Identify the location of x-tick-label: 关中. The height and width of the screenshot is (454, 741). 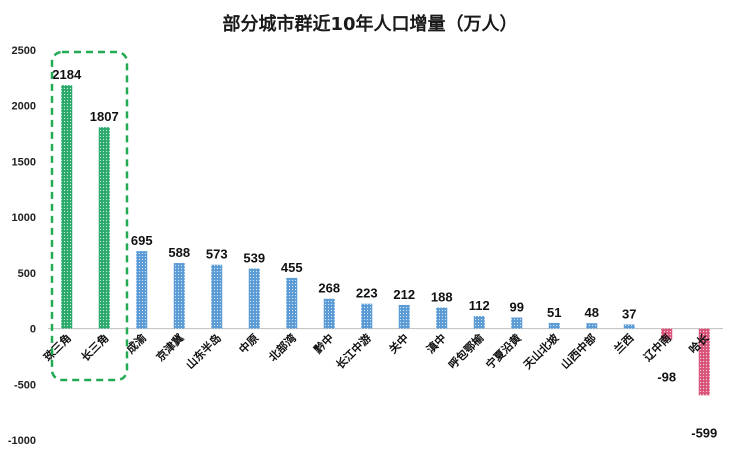
(398, 343).